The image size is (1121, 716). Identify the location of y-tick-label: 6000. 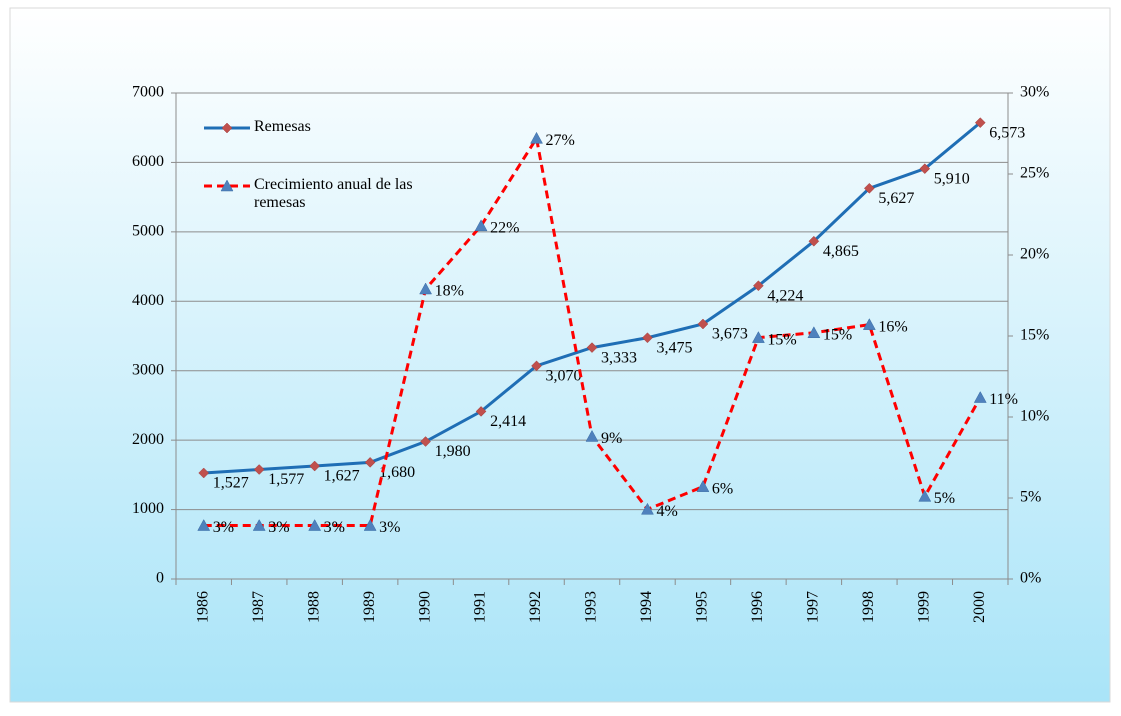
(148, 161).